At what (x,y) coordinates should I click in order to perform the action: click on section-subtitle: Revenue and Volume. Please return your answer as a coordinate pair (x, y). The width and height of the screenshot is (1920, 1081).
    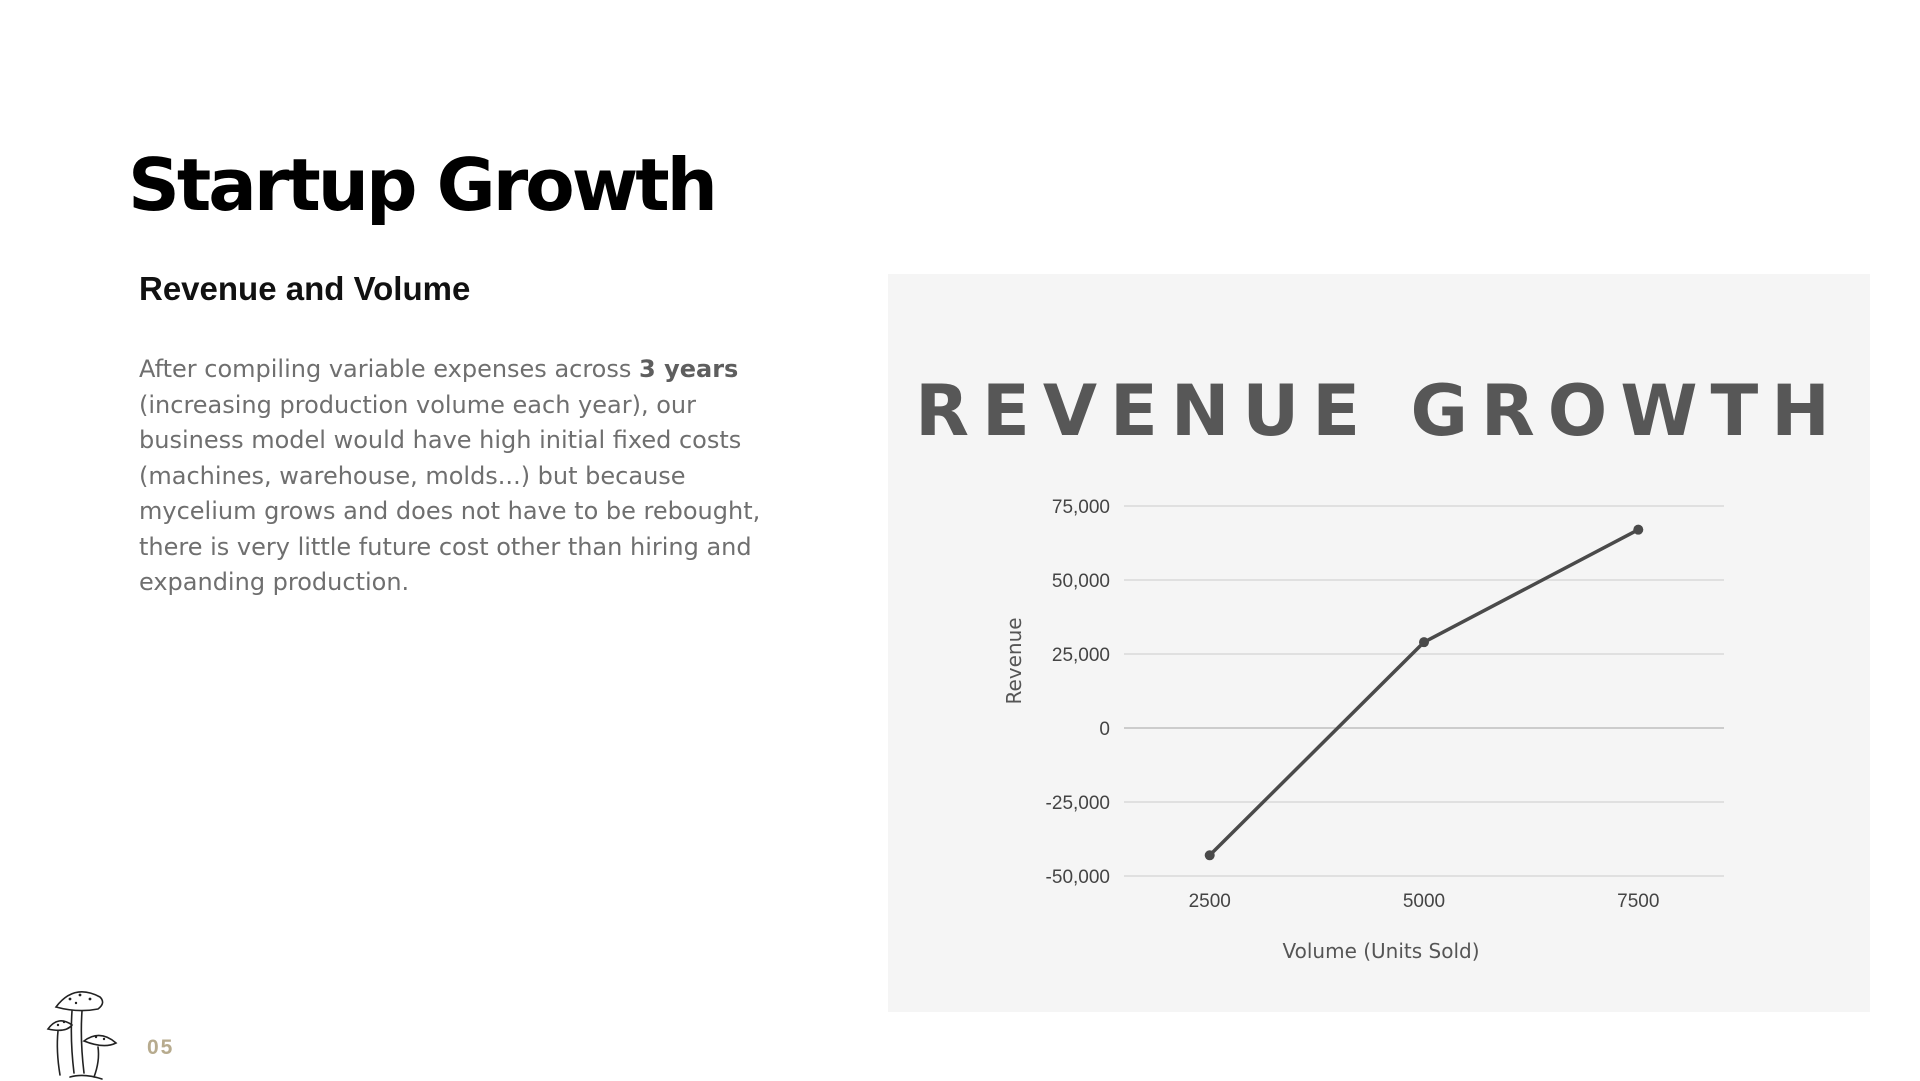
    Looking at the image, I should click on (305, 288).